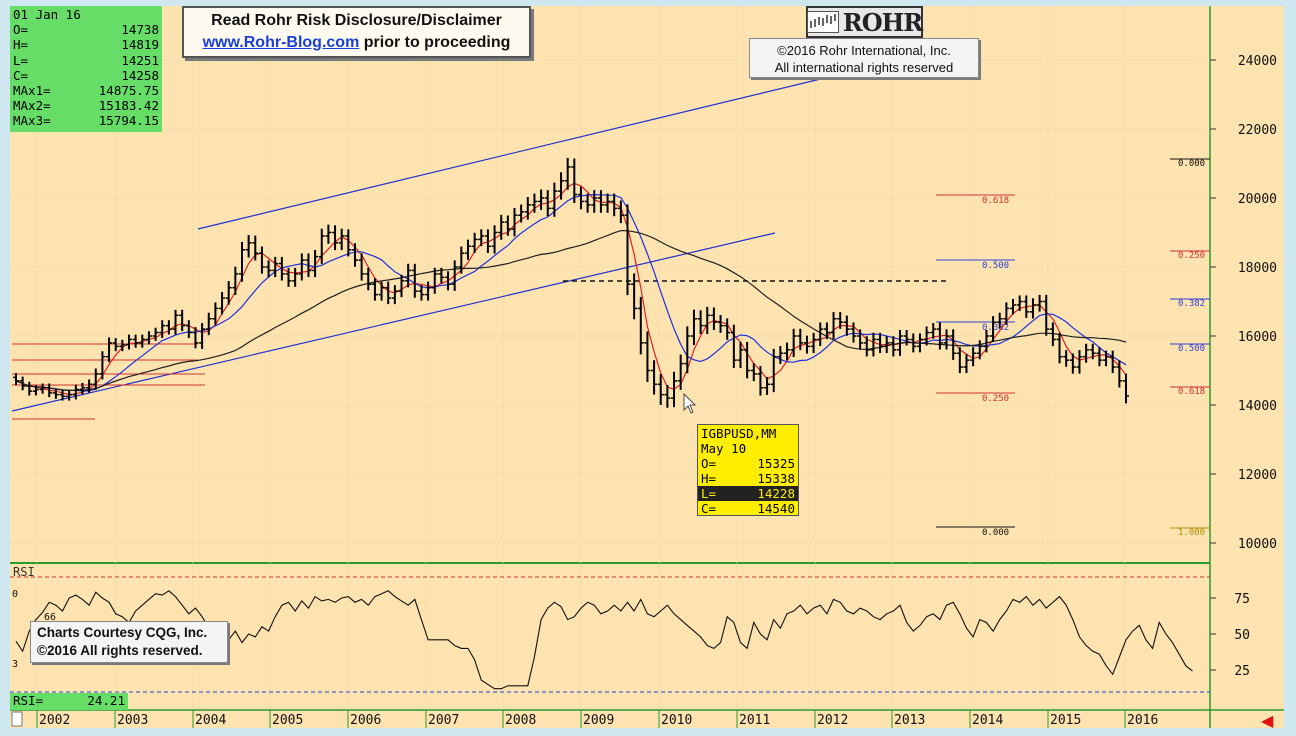  Describe the element at coordinates (832, 720) in the screenshot. I see `x-tick-label: 2012` at that location.